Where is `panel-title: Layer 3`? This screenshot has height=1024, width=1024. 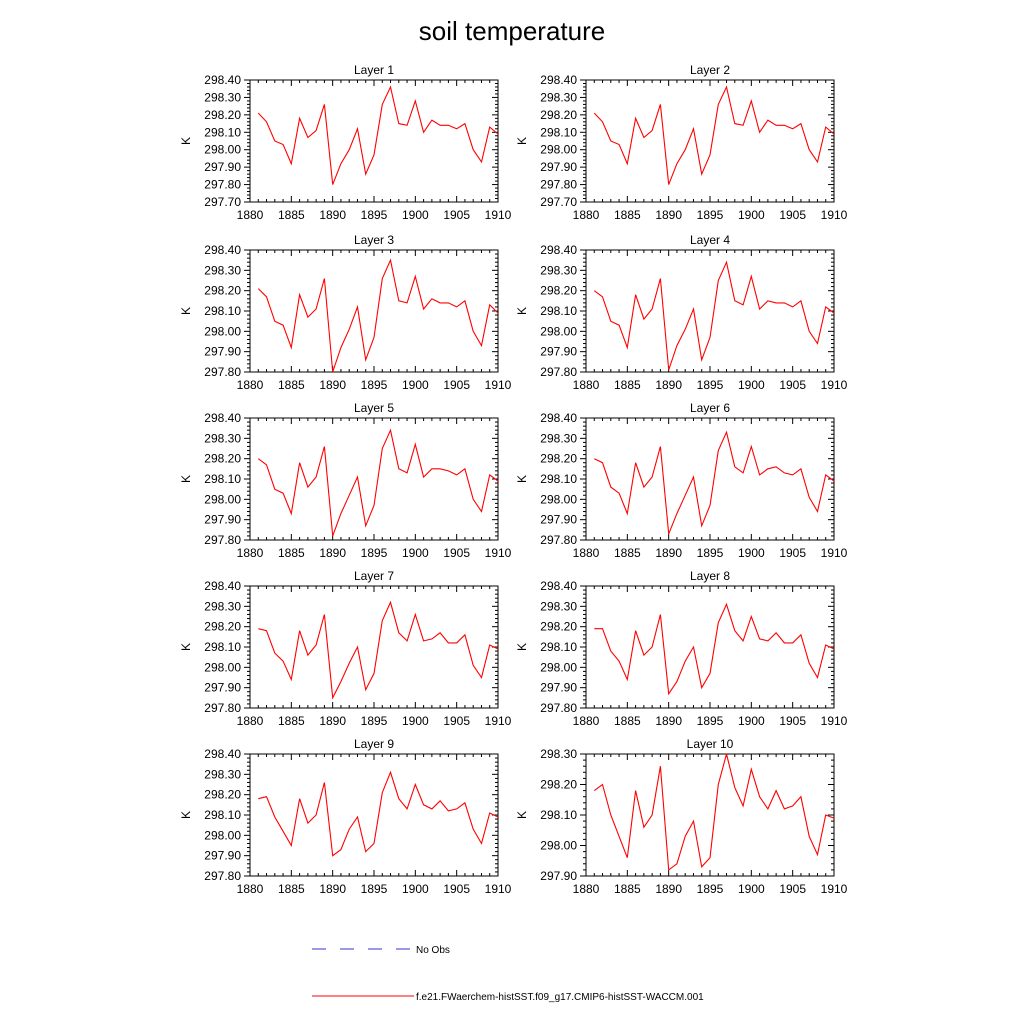 panel-title: Layer 3 is located at coordinates (374, 240).